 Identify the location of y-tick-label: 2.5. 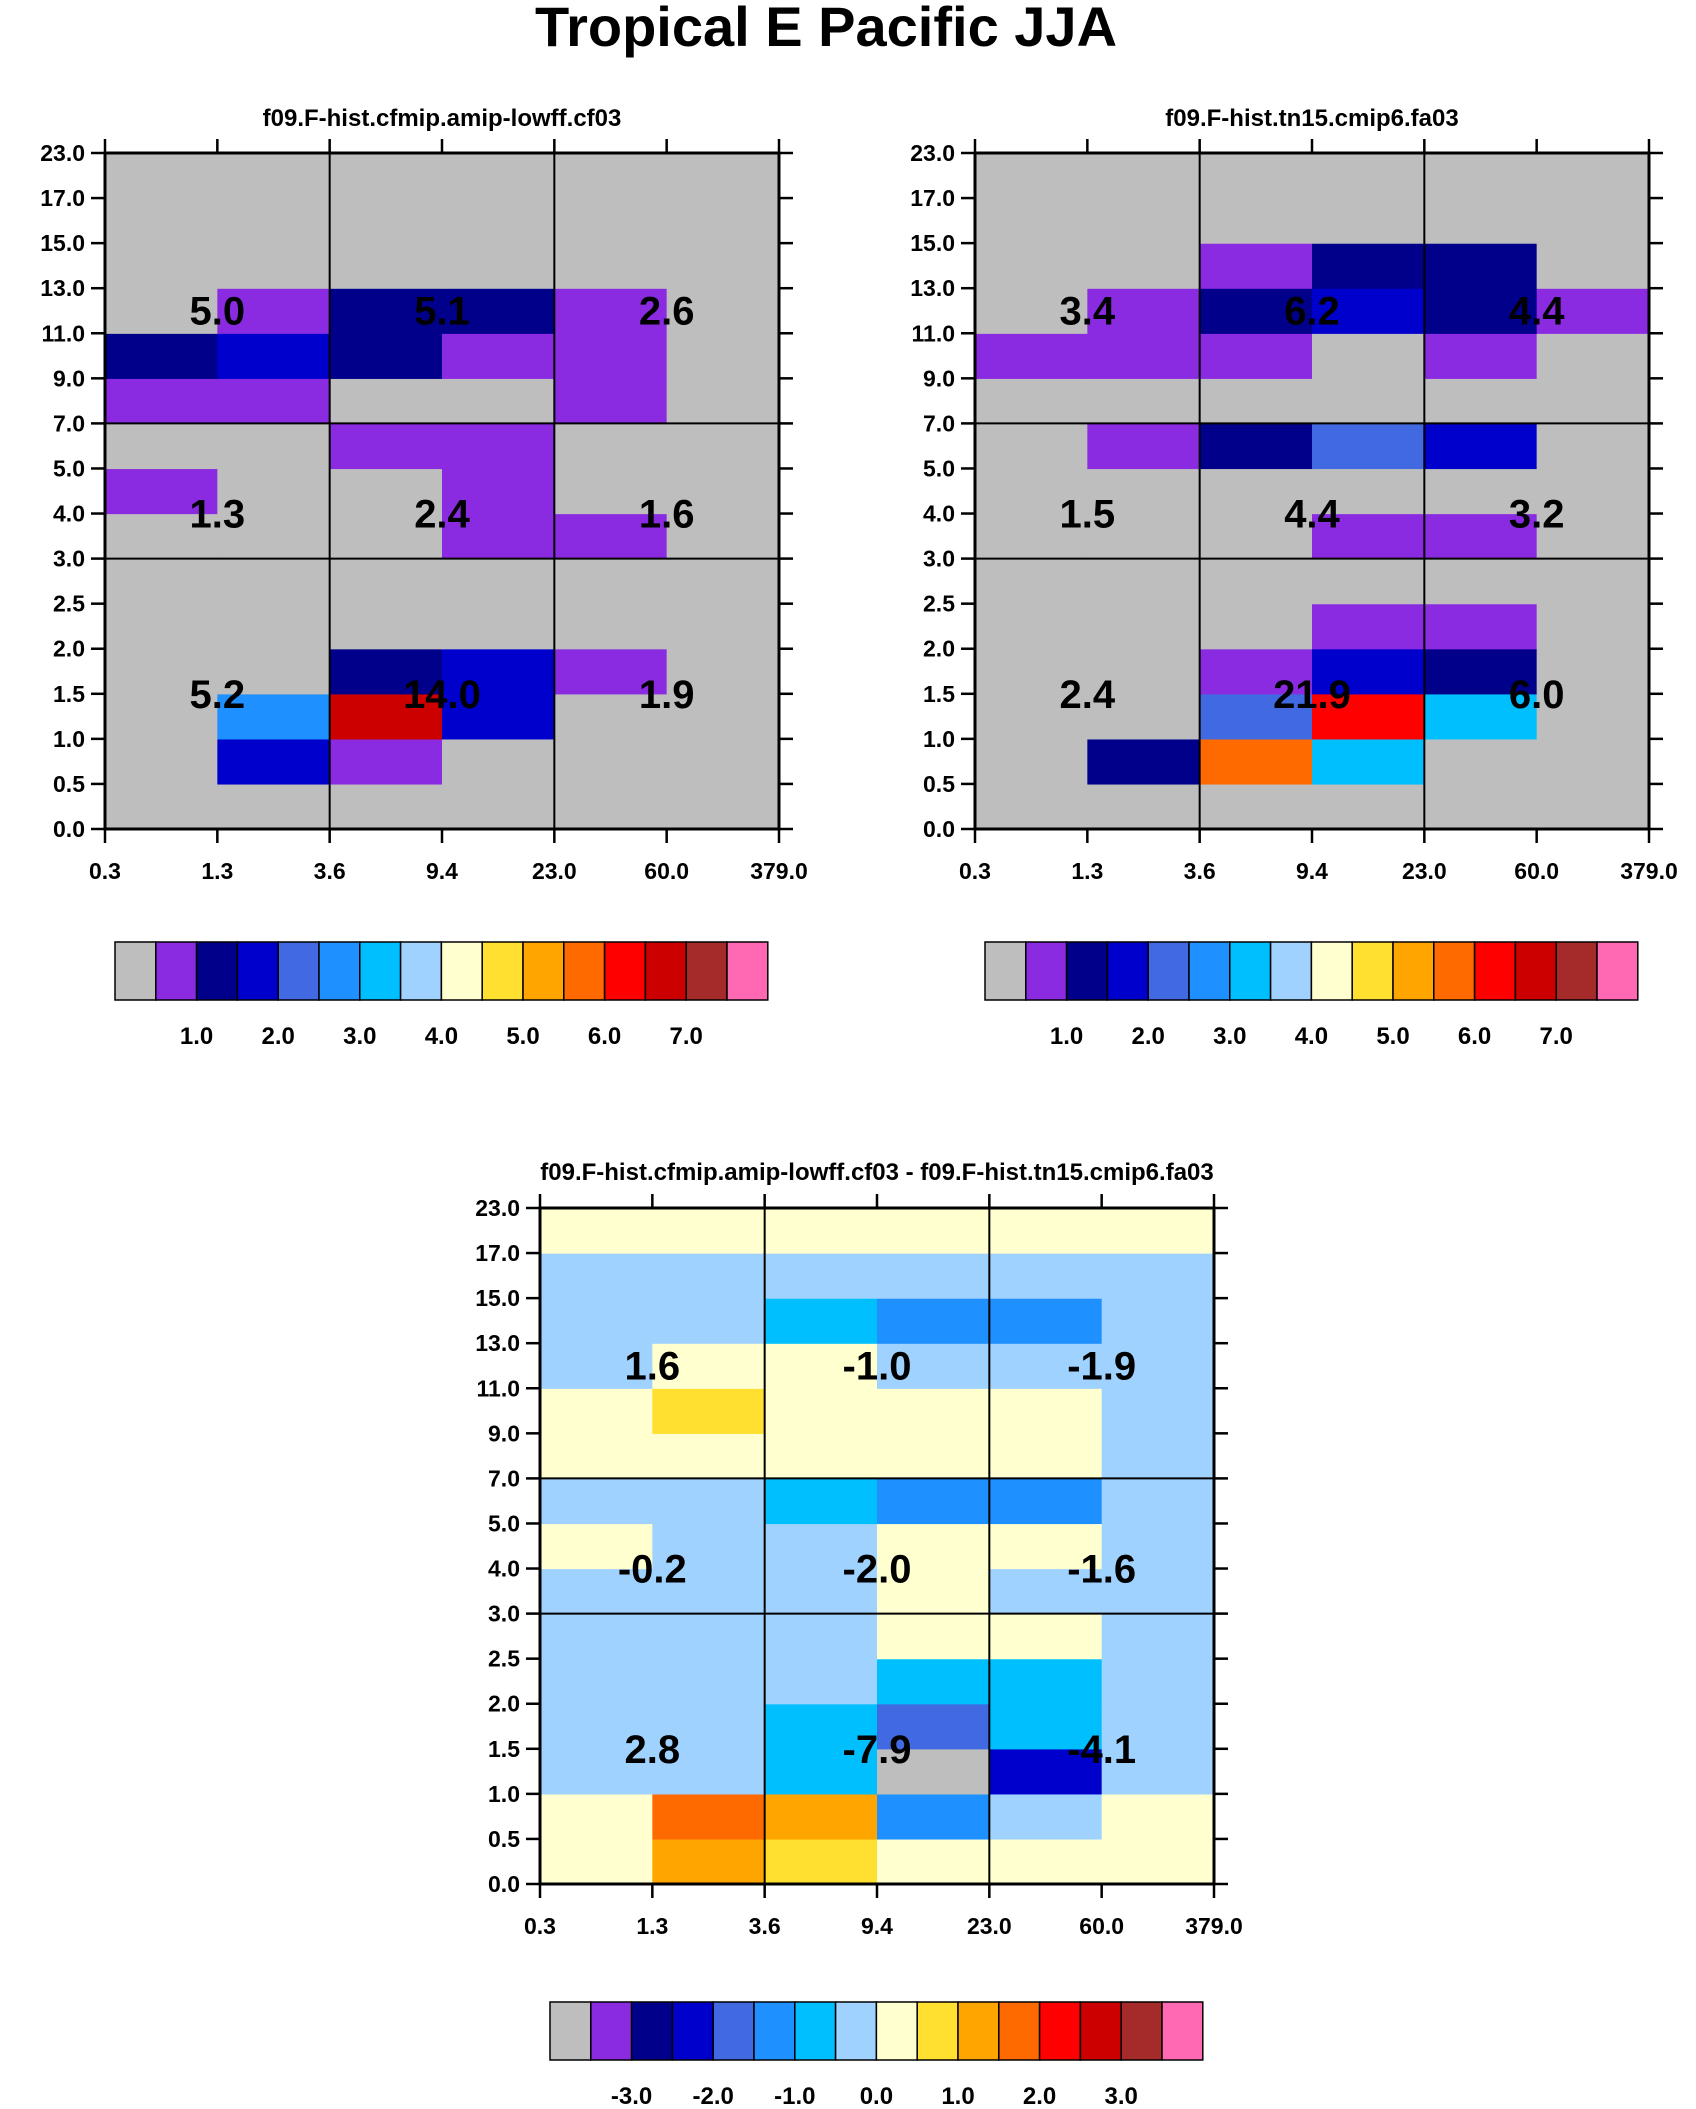
(504, 1659).